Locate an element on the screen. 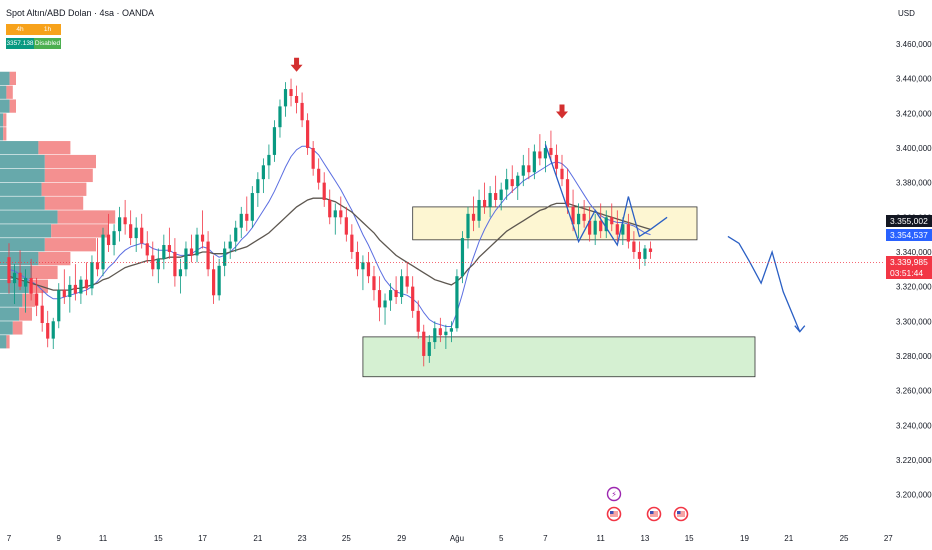  us-flag-icon is located at coordinates (614, 514).